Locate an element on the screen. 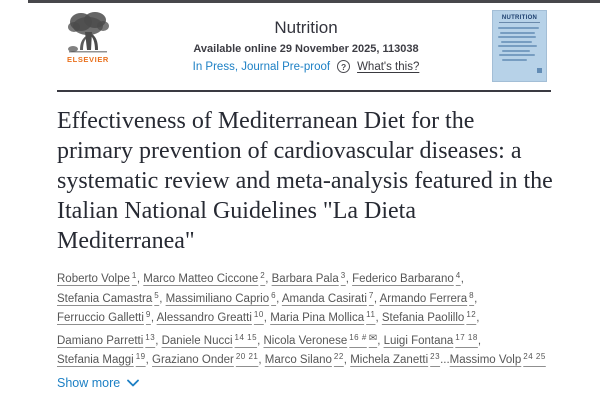 The width and height of the screenshot is (600, 400). author-link: Marco Silano 22 is located at coordinates (304, 359).